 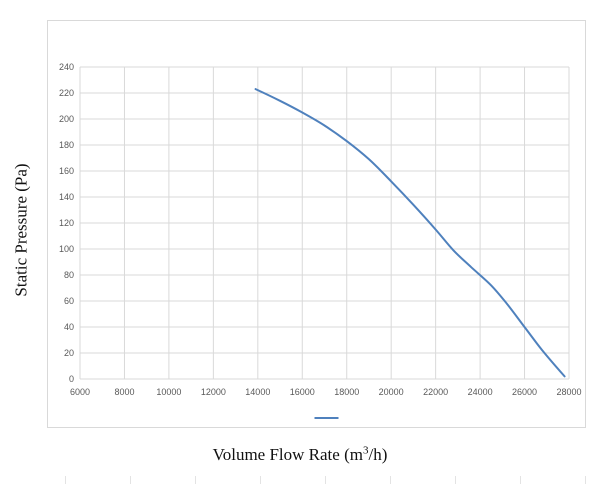 I want to click on y-tick-label: 80, so click(x=69, y=275).